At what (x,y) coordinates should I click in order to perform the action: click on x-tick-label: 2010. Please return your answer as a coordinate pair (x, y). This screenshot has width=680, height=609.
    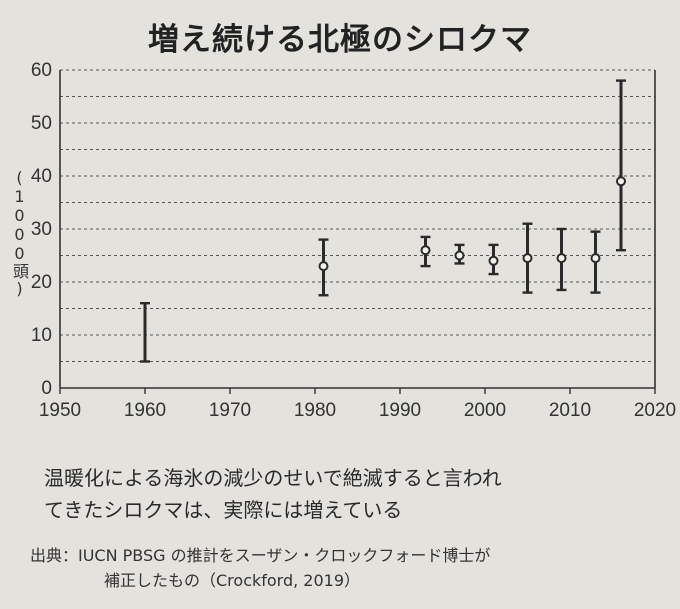
    Looking at the image, I should click on (570, 410).